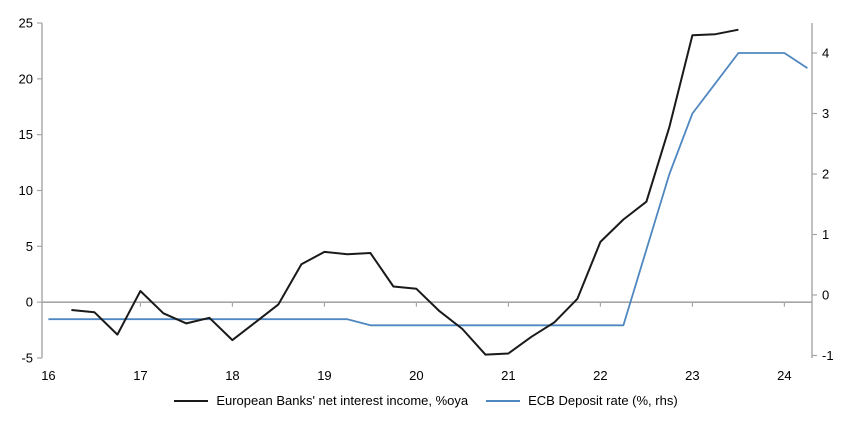 The height and width of the screenshot is (427, 852). I want to click on x-axis-tick-label: 17, so click(140, 375).